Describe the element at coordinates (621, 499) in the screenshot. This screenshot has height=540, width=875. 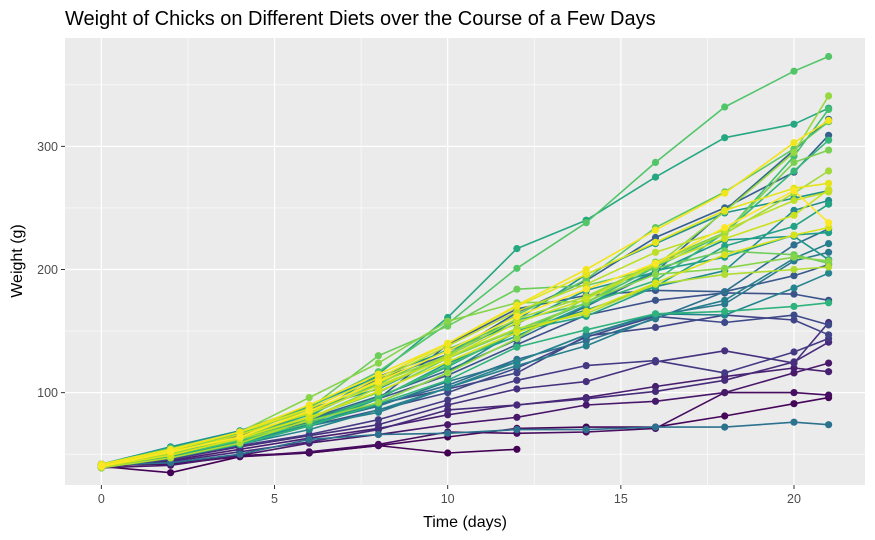
I see `x-tick-label: 15` at that location.